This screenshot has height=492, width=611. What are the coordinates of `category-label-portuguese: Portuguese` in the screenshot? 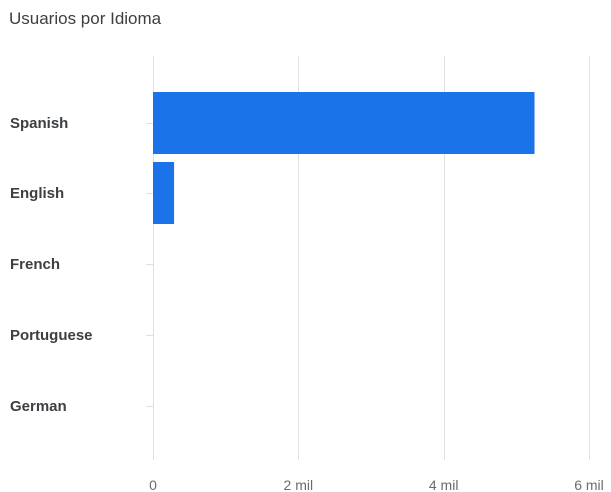 It's located at (51, 335).